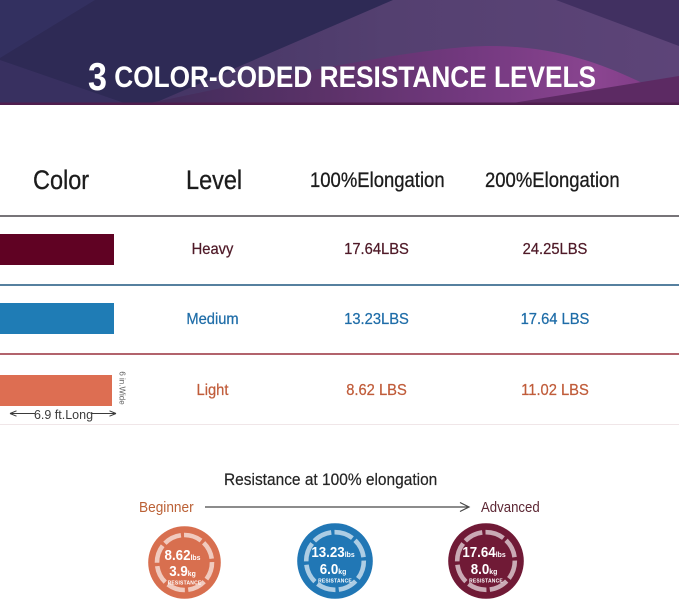 The height and width of the screenshot is (603, 679). Describe the element at coordinates (332, 551) in the screenshot. I see `svg-text: 13.23lbs` at that location.